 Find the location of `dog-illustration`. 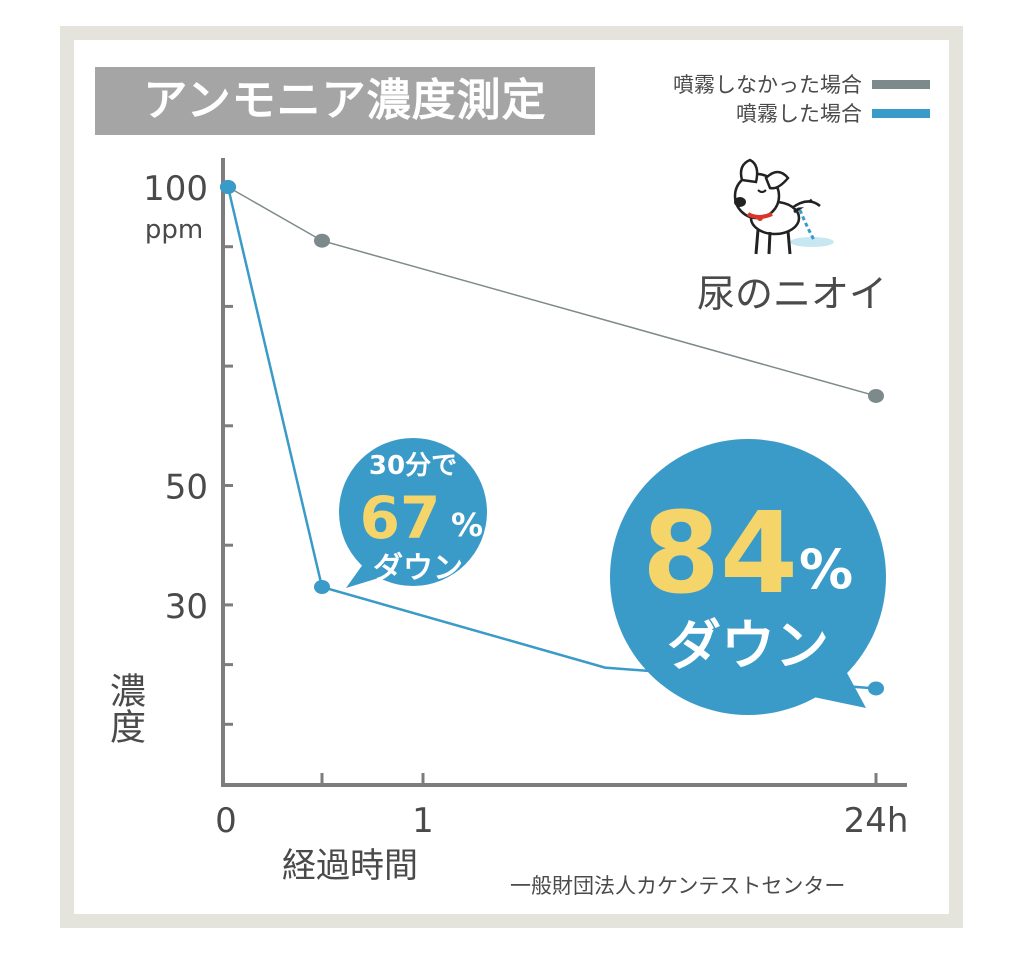

dog-illustration is located at coordinates (783, 206).